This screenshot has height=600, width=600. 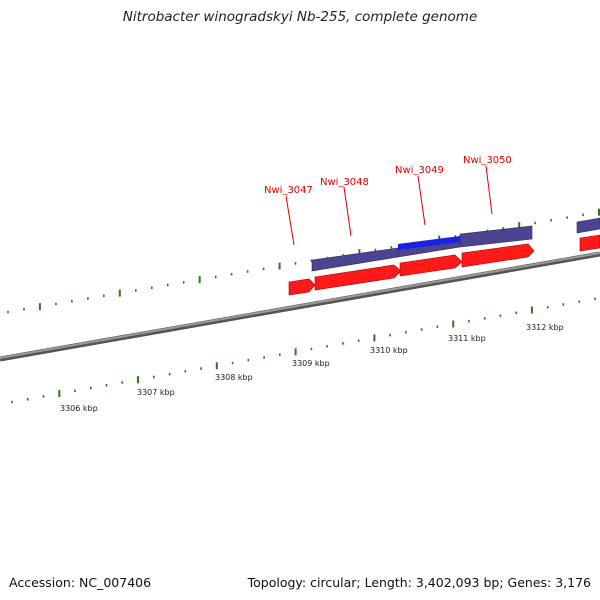 What do you see at coordinates (234, 377) in the screenshot?
I see `scale-label-3308: 3308 kbp` at bounding box center [234, 377].